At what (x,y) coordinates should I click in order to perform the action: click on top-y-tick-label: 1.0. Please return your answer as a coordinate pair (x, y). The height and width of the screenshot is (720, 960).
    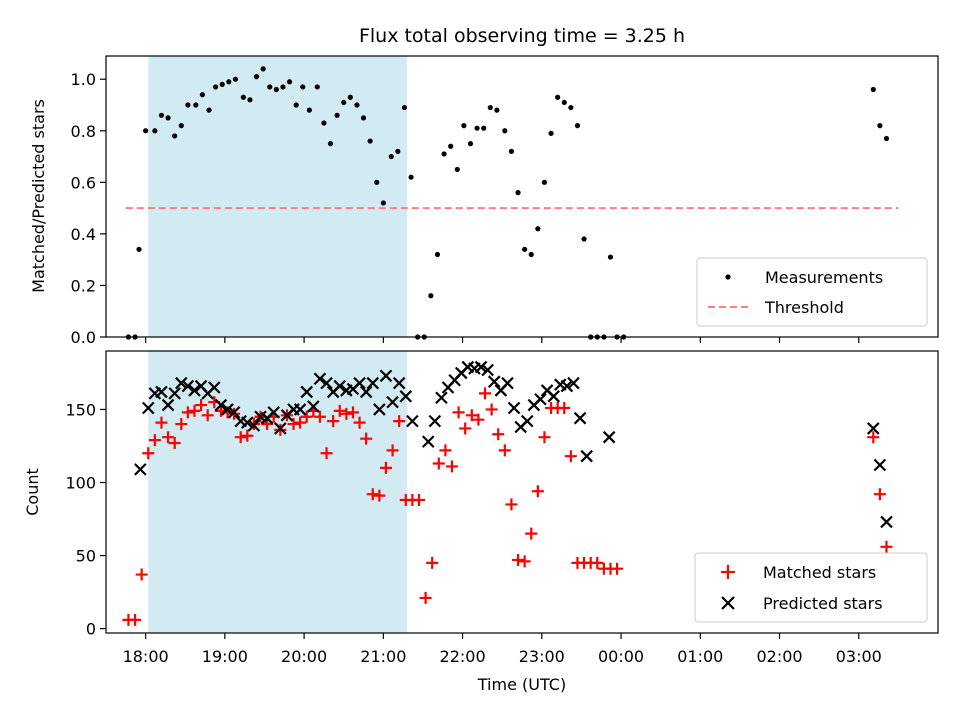
    Looking at the image, I should click on (83, 79).